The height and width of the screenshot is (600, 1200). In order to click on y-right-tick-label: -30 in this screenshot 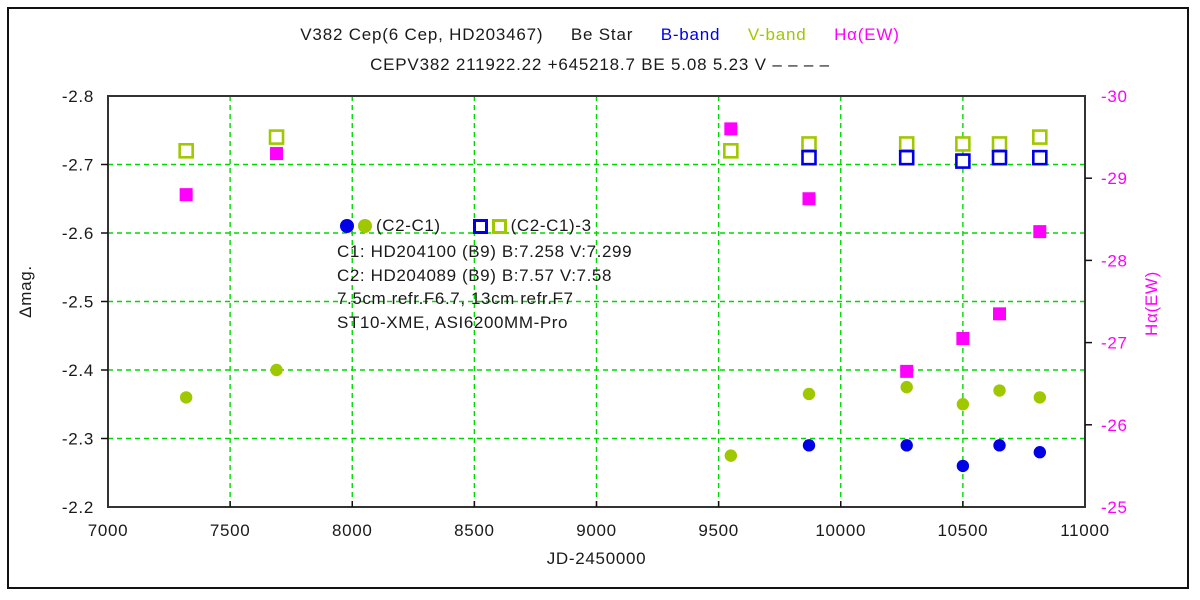, I will do `click(1114, 96)`.